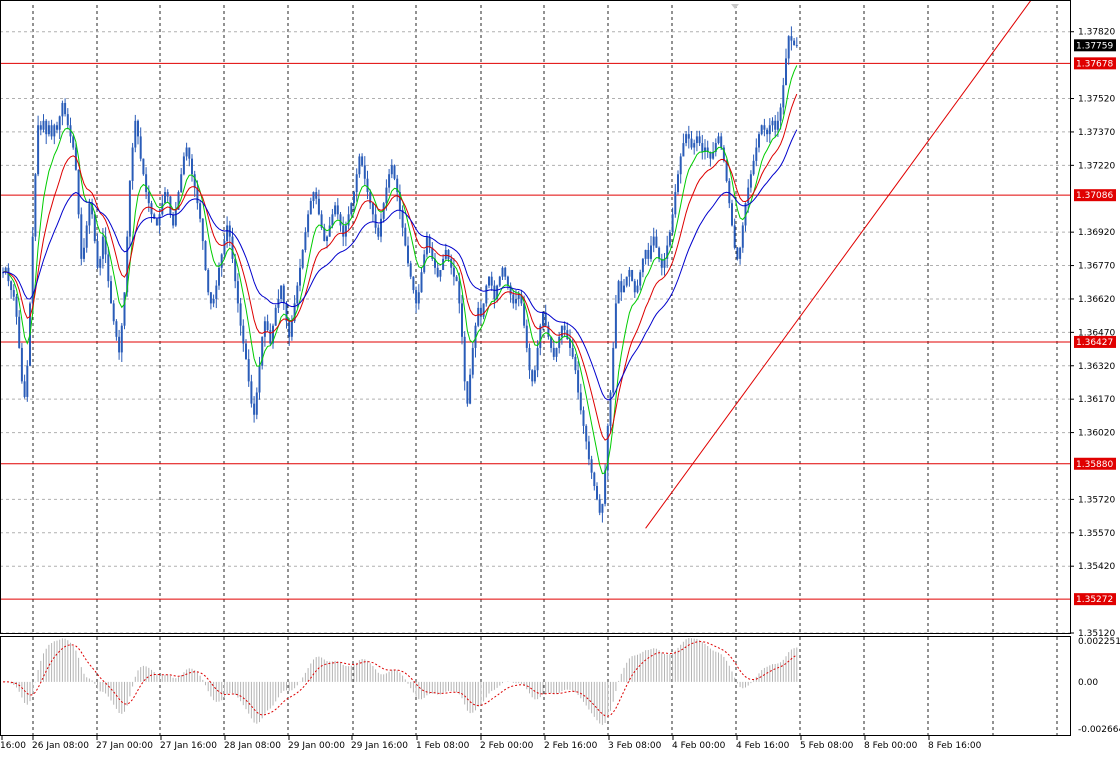 Image resolution: width=1120 pixels, height=758 pixels. What do you see at coordinates (635, 746) in the screenshot?
I see `time-tick-label: 3 Feb 08:00` at bounding box center [635, 746].